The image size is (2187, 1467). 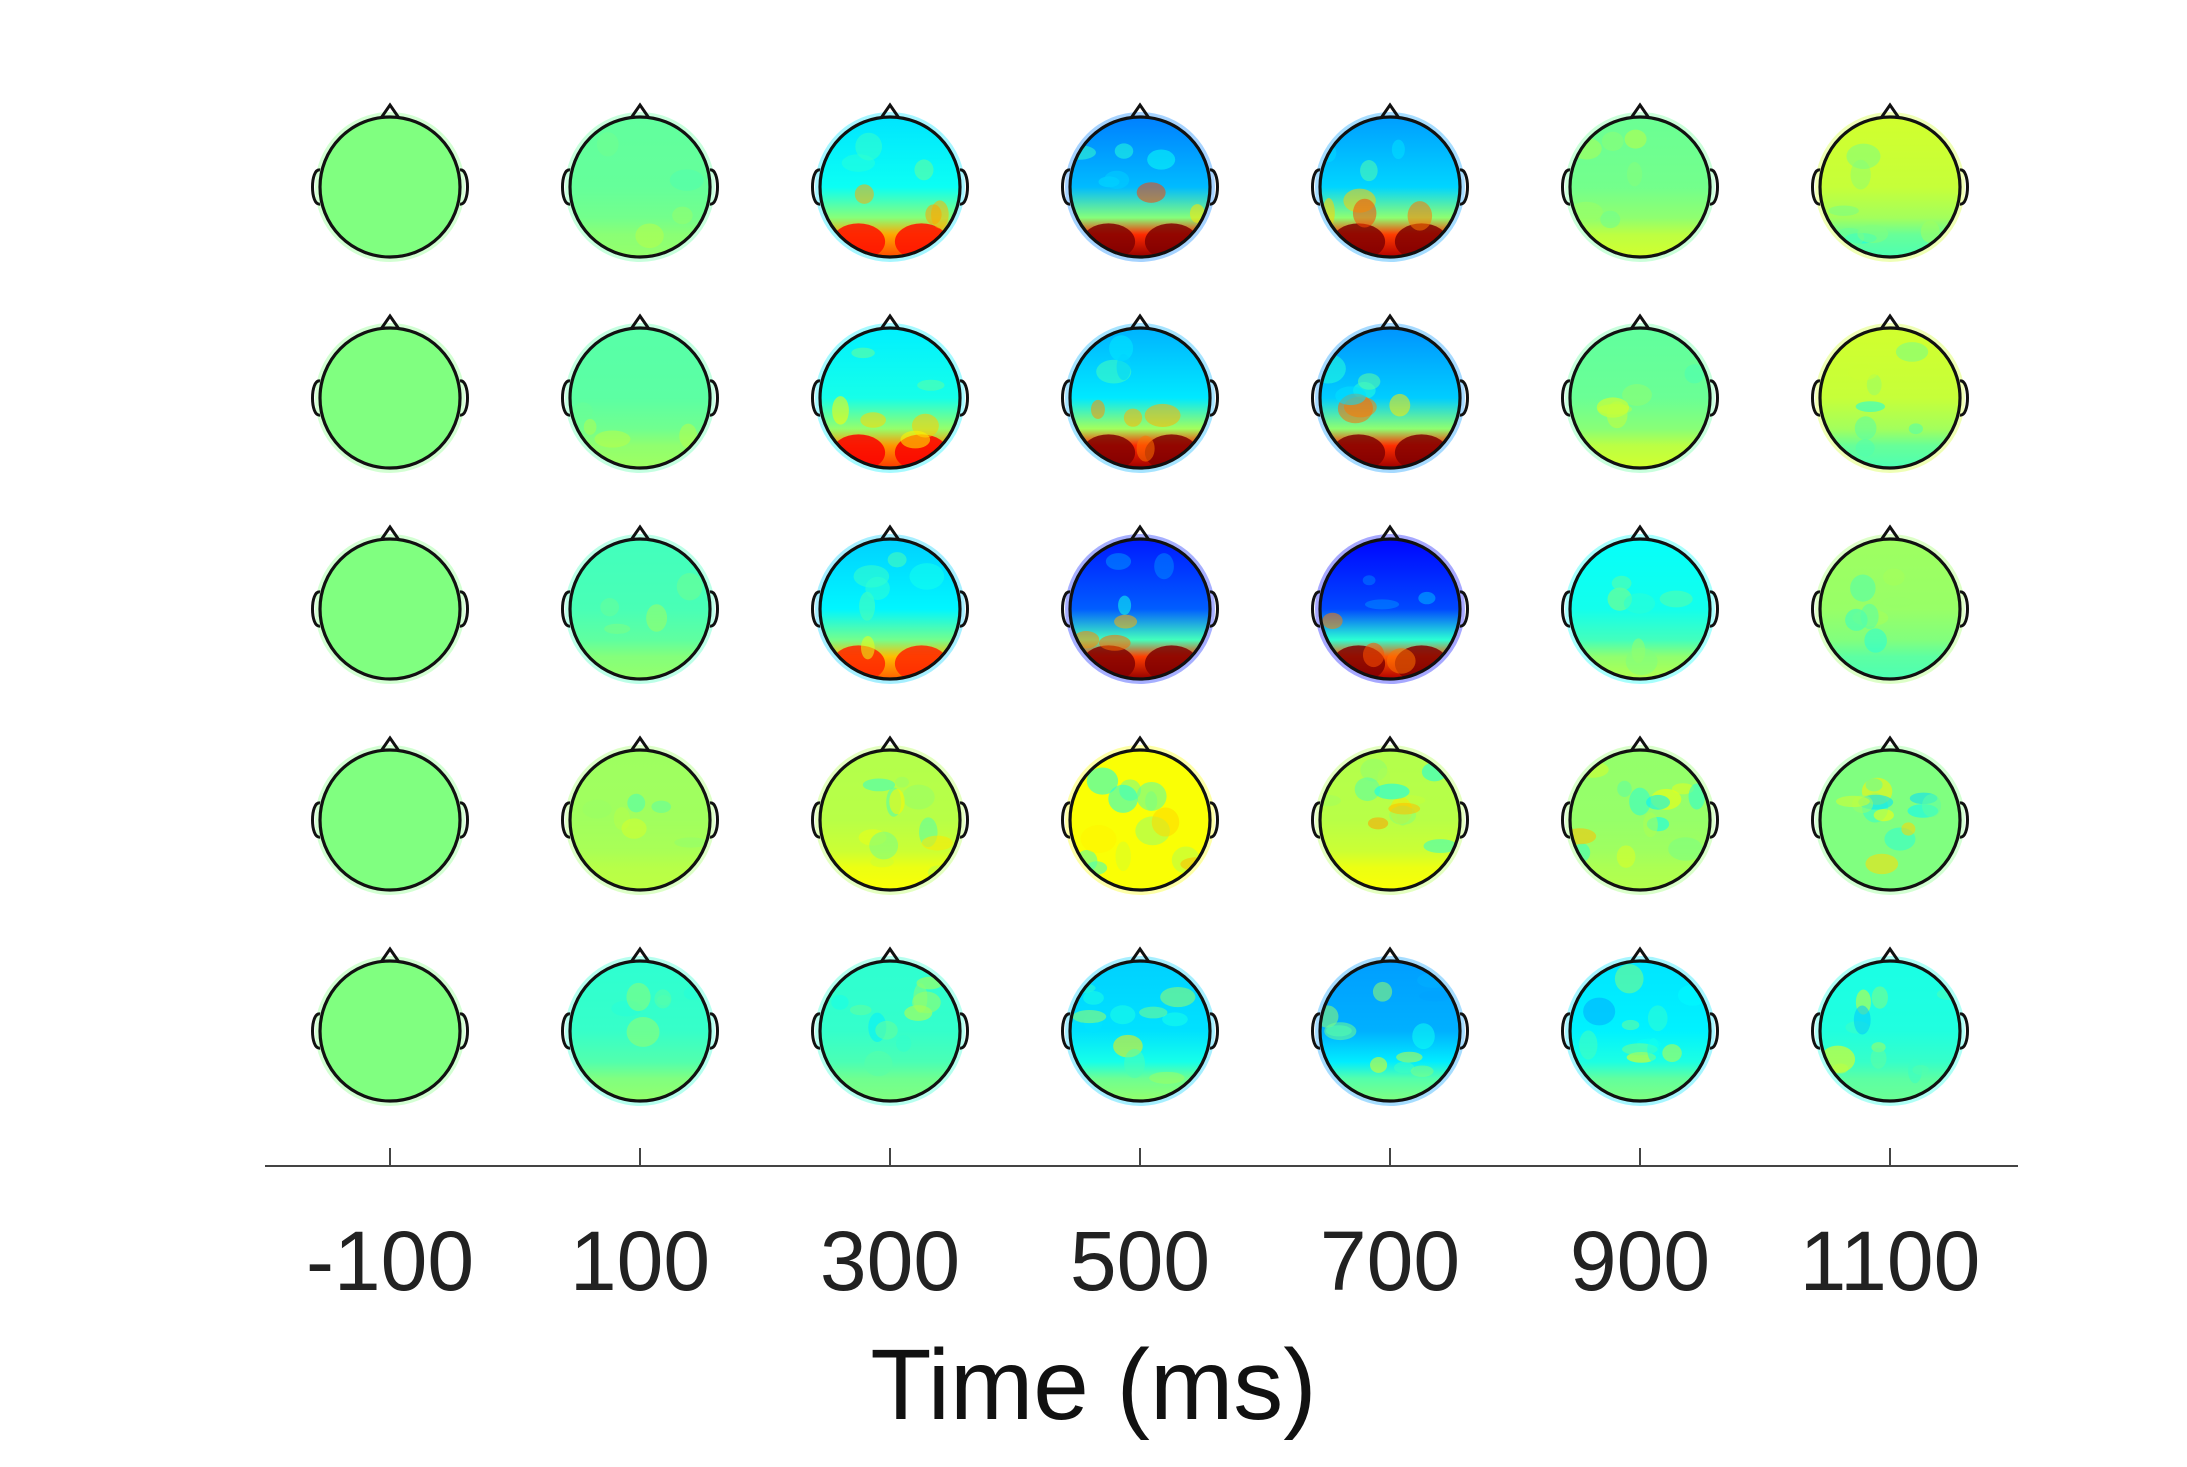 I want to click on x-tick-label: -100, so click(x=390, y=1261).